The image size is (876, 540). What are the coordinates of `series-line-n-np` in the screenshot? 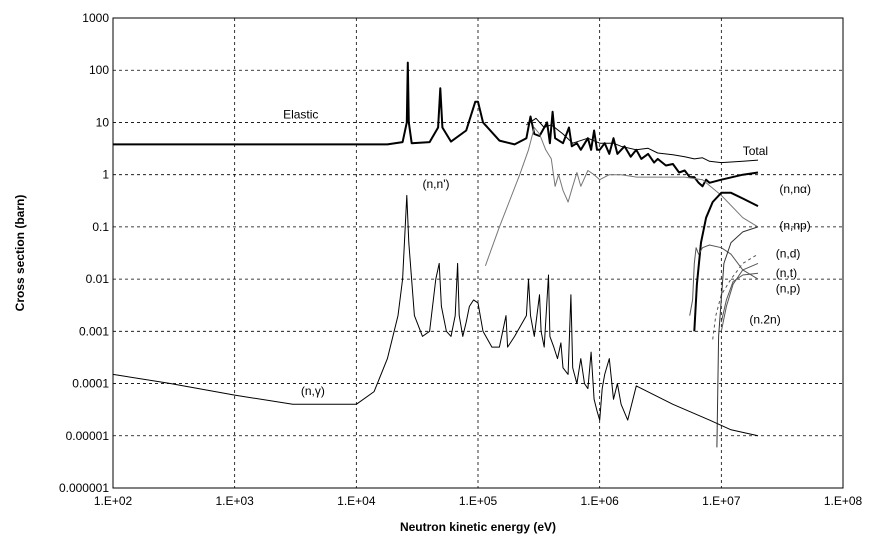 It's located at (724, 280).